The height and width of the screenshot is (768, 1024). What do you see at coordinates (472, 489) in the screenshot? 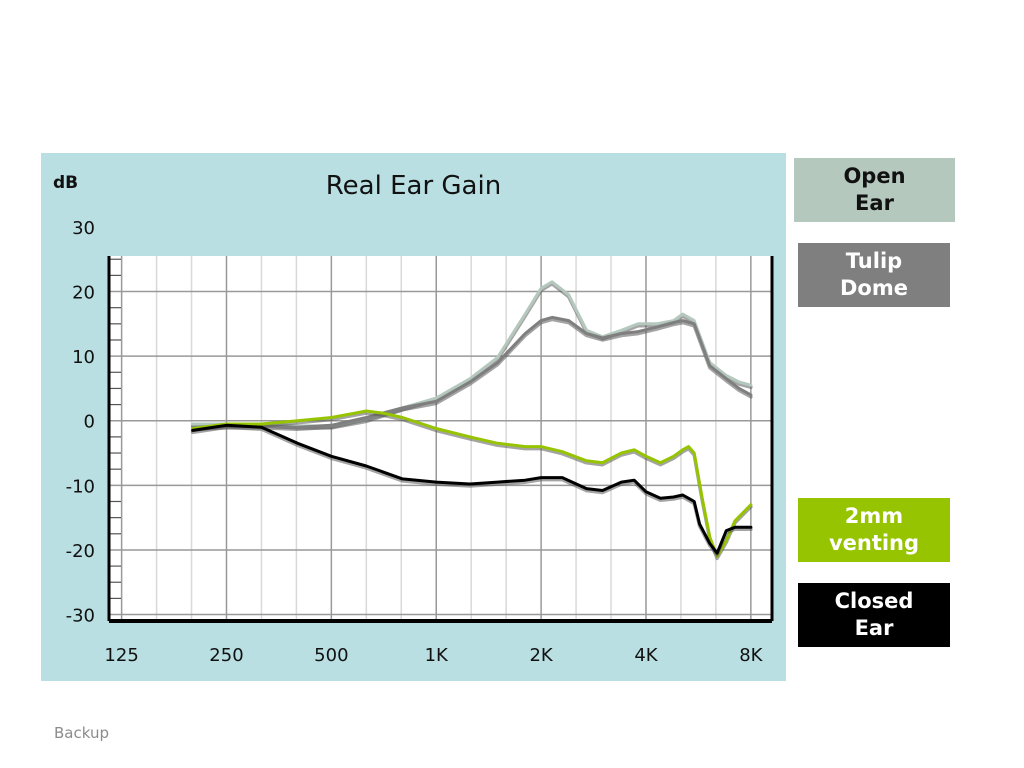
I see `series-line-closed-ear` at bounding box center [472, 489].